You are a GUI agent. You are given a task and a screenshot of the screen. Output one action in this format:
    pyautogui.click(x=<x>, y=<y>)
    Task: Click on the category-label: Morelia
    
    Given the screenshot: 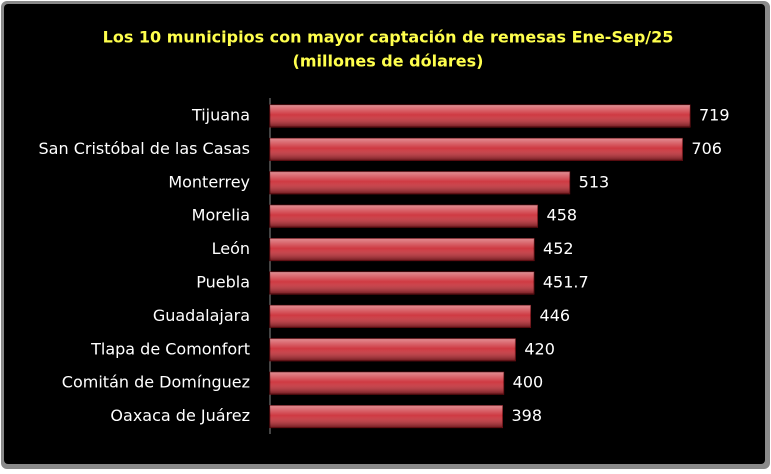 What is the action you would take?
    pyautogui.click(x=221, y=215)
    